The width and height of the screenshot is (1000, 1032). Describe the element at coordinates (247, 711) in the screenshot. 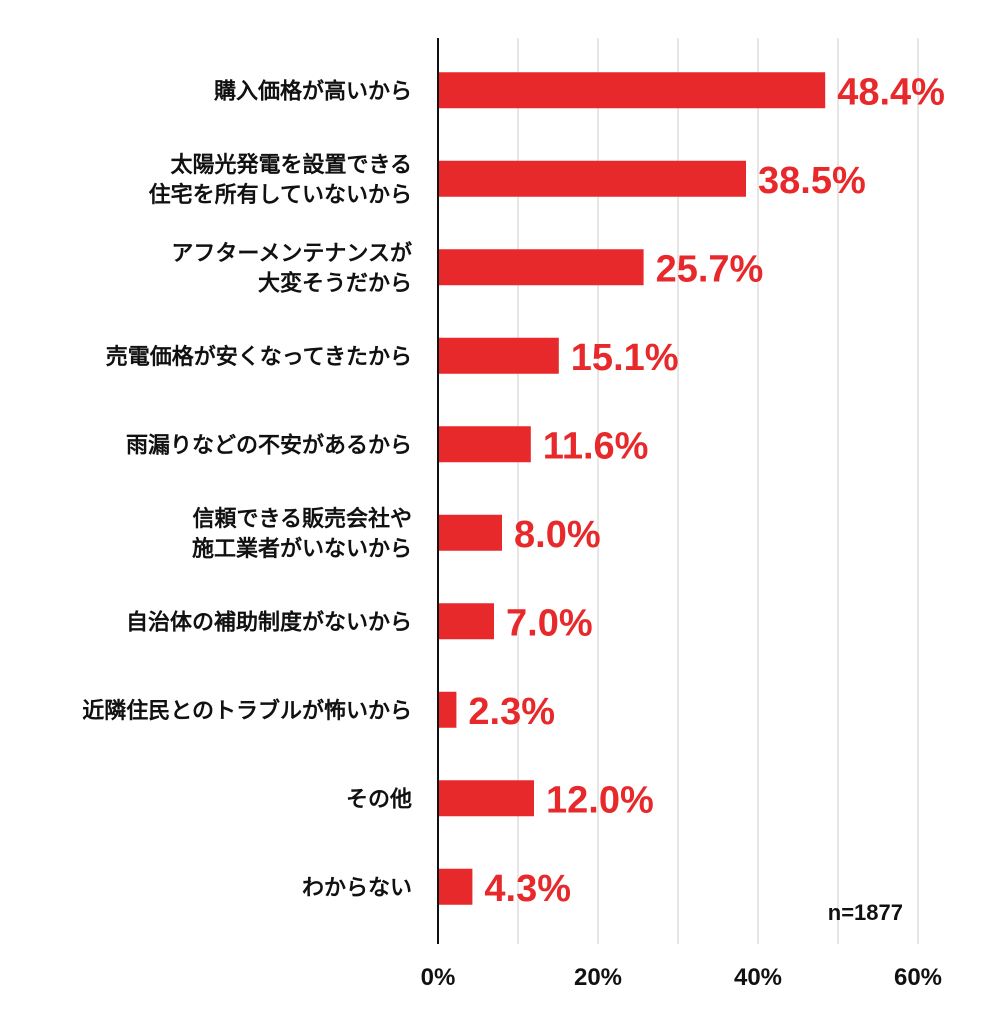

I see `category-label: 近隣住民とのトラブルが怖いから` at that location.